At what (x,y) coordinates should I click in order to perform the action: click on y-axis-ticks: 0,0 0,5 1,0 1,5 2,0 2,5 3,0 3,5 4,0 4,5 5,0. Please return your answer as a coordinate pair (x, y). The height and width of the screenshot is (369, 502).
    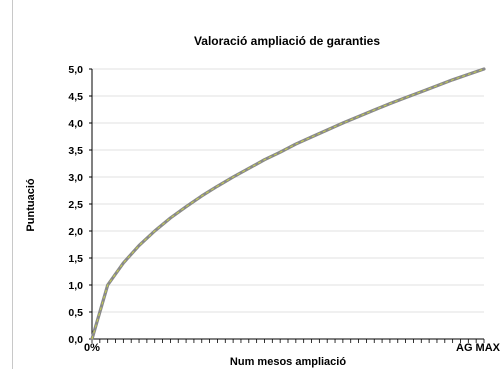
    Looking at the image, I should click on (80, 205).